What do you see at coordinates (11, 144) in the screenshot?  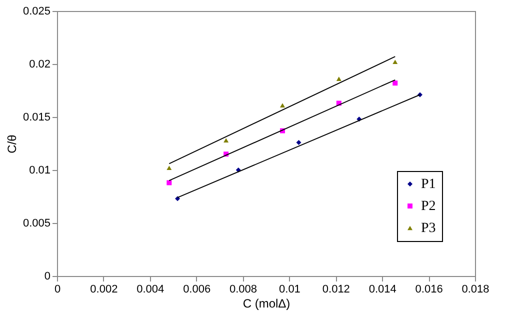 I see `y-axis-title: C/θ` at bounding box center [11, 144].